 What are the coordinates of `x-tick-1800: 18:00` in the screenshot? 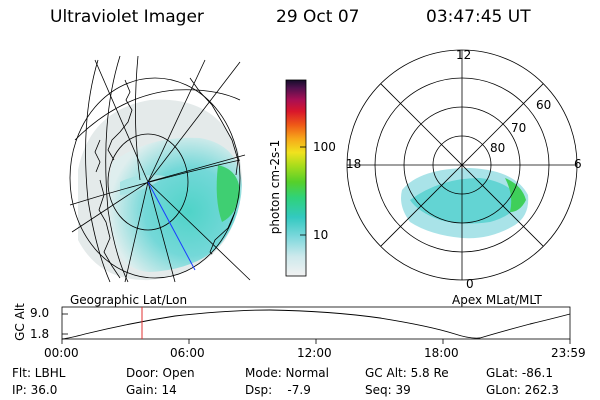 It's located at (441, 353).